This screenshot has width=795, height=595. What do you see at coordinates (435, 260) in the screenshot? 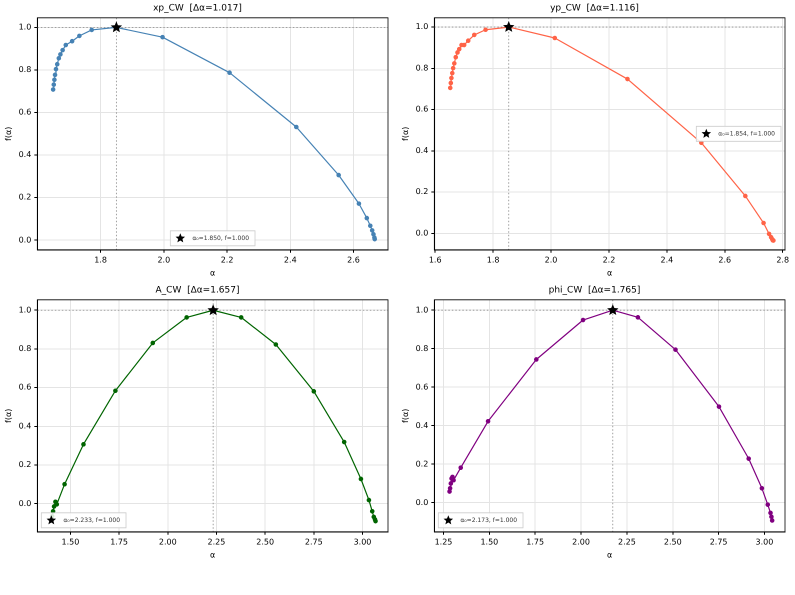
I see `x-tick-label: 1.6` at bounding box center [435, 260].